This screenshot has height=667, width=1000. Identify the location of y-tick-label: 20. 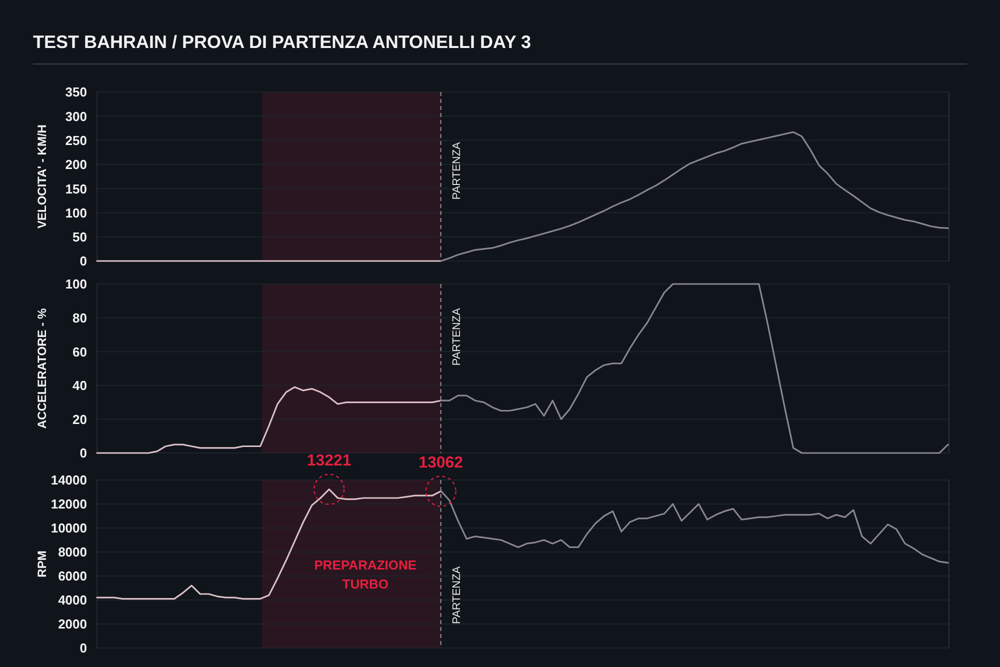
(79, 419).